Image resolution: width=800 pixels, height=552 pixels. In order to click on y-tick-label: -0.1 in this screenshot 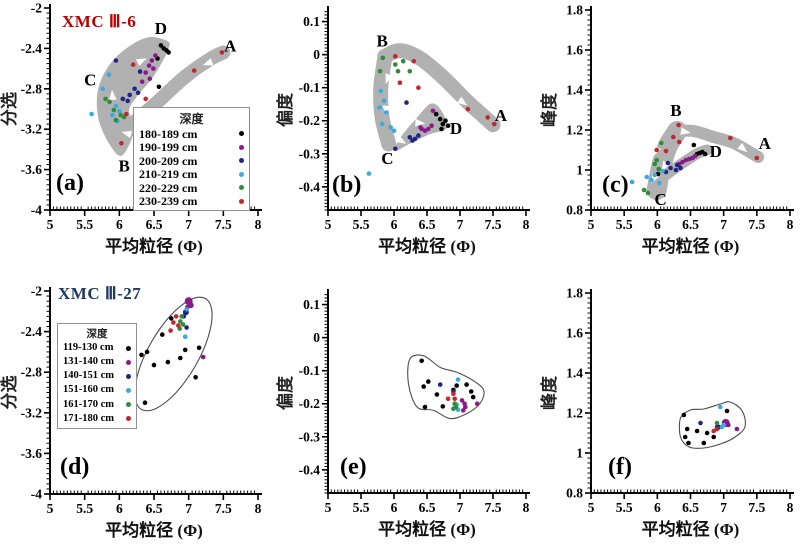, I will do `click(310, 87)`.